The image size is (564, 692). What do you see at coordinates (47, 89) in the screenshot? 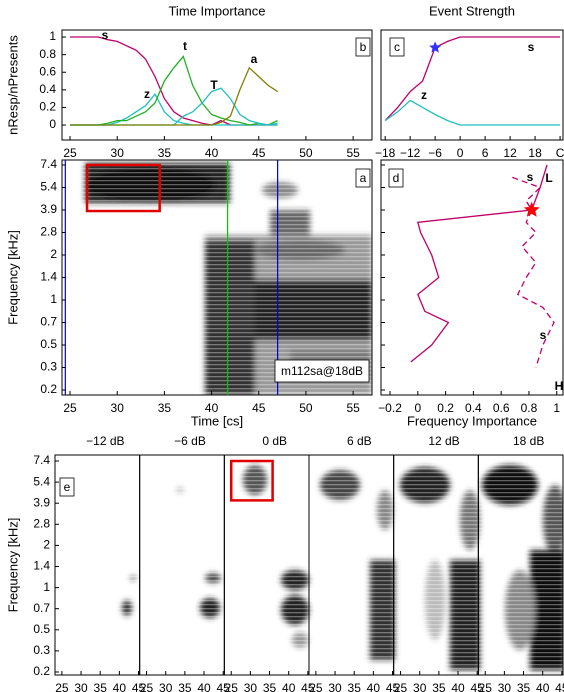
I see `y-tick-label: 0.4` at bounding box center [47, 89].